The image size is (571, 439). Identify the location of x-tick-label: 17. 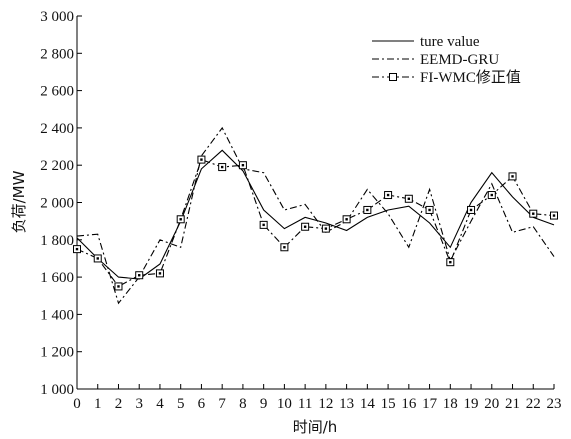
(430, 404).